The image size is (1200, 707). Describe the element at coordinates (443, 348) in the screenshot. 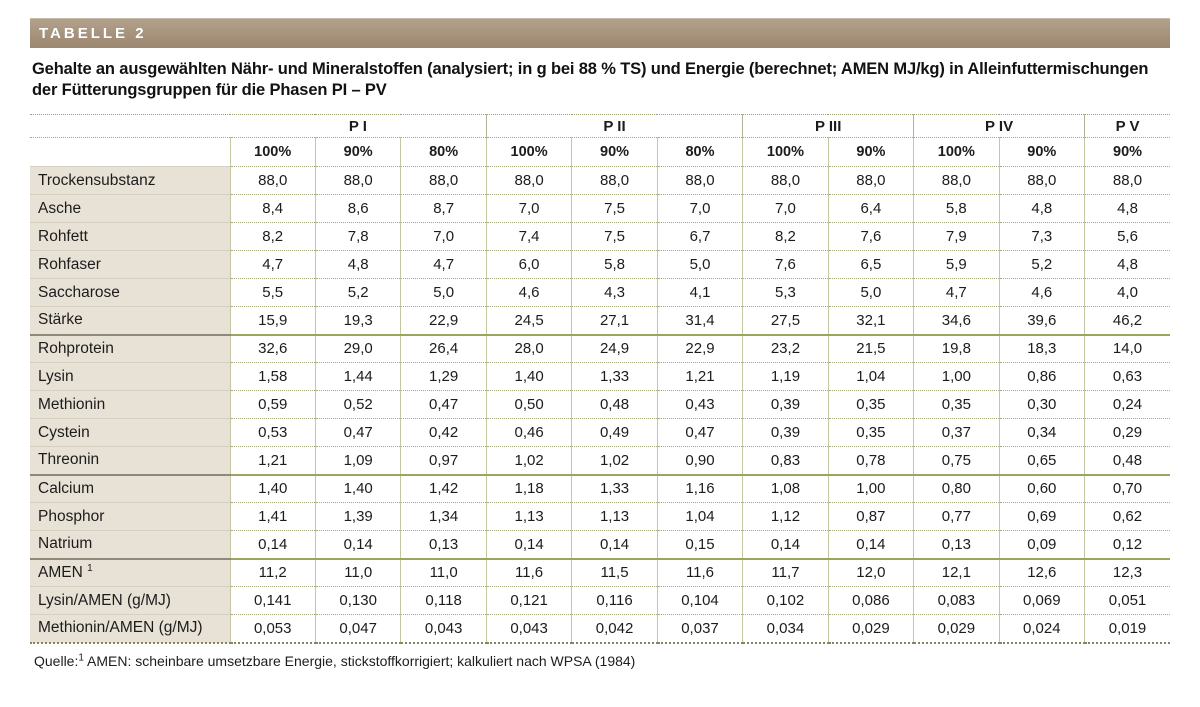

I see `value-cell: 26,4` at that location.